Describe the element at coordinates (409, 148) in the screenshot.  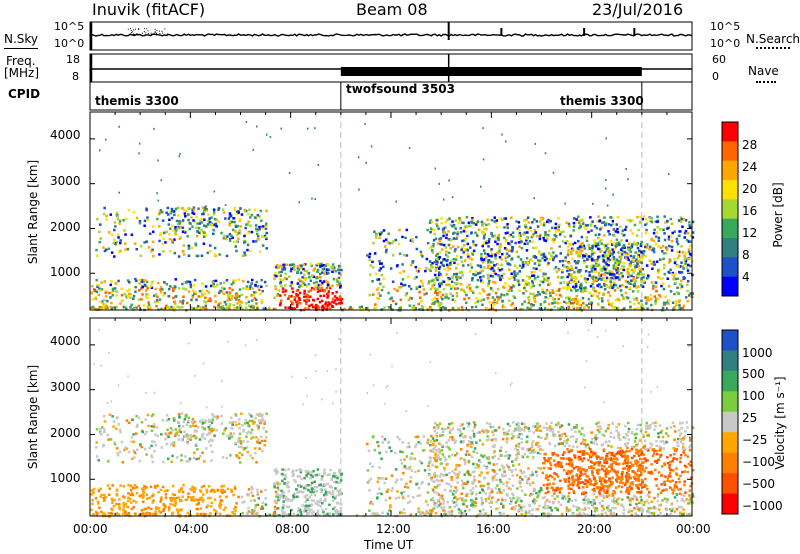
I see `power-speckle` at that location.